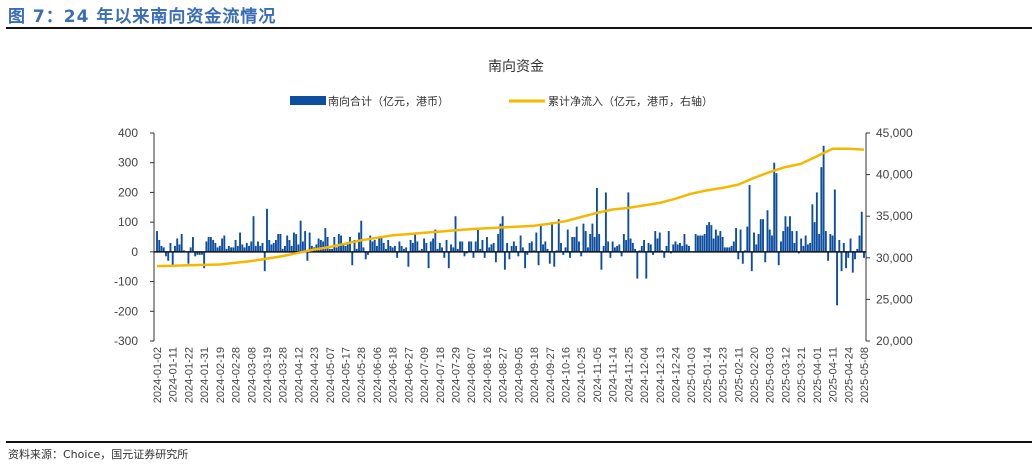  I want to click on left-tick-label: 100, so click(128, 222).